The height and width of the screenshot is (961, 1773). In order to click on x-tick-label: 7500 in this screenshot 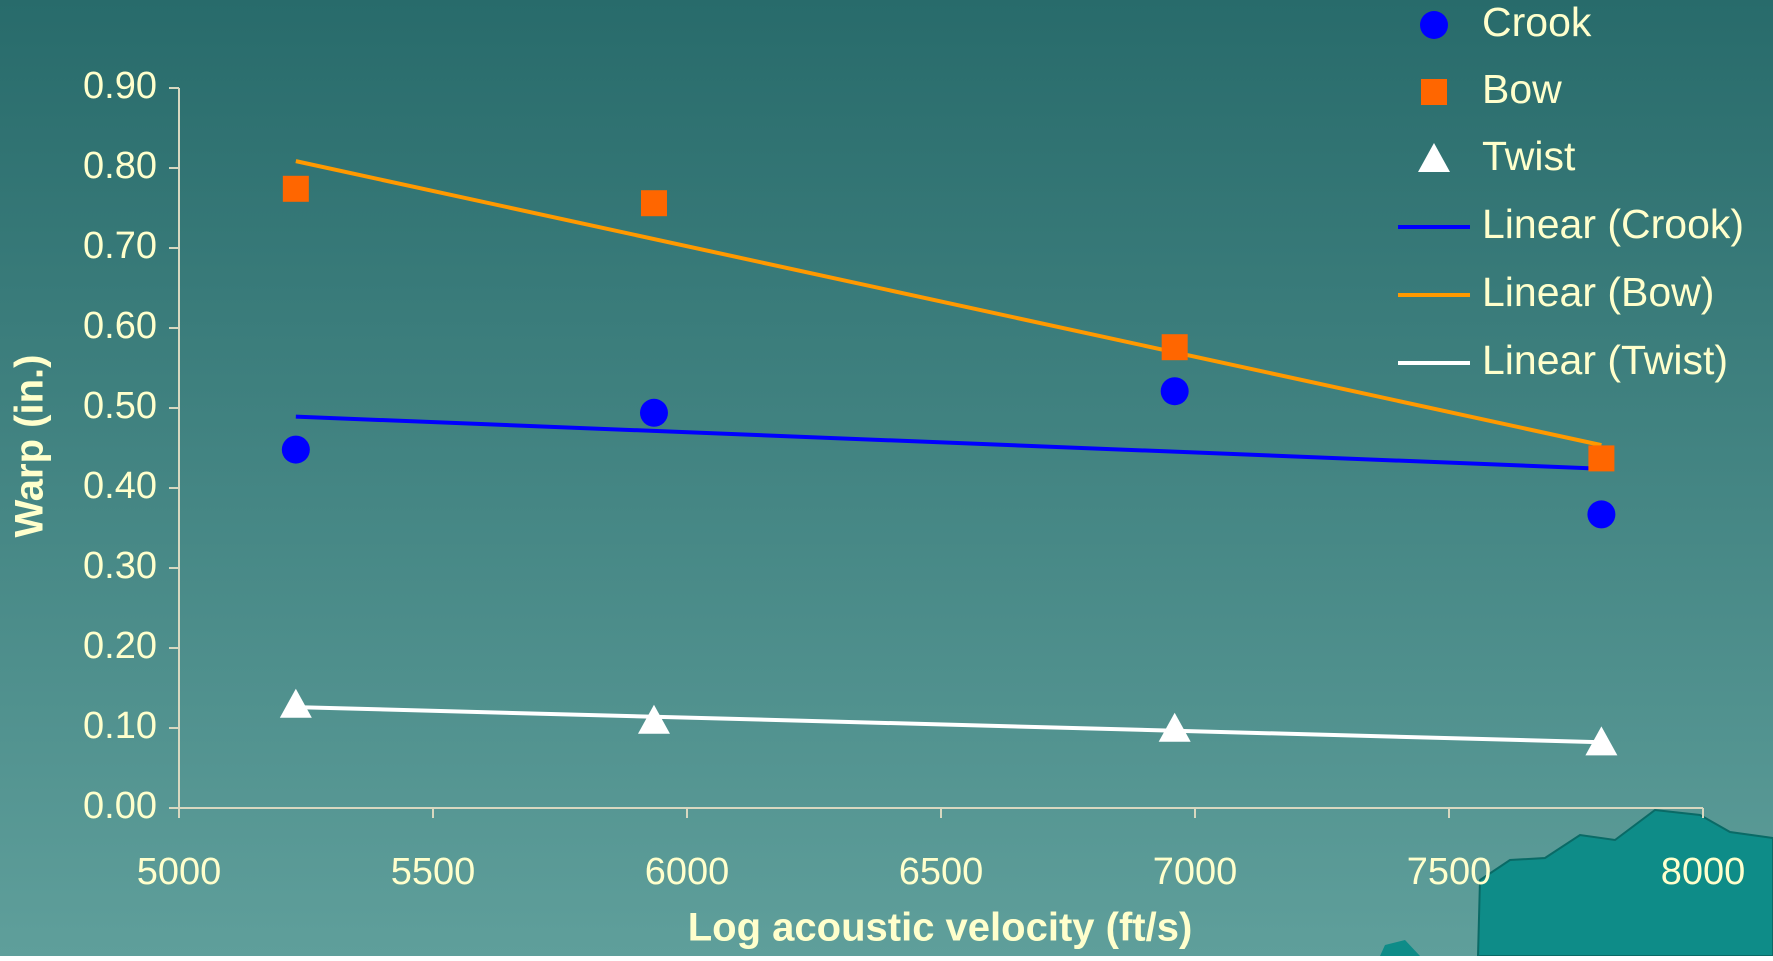, I will do `click(1449, 872)`.